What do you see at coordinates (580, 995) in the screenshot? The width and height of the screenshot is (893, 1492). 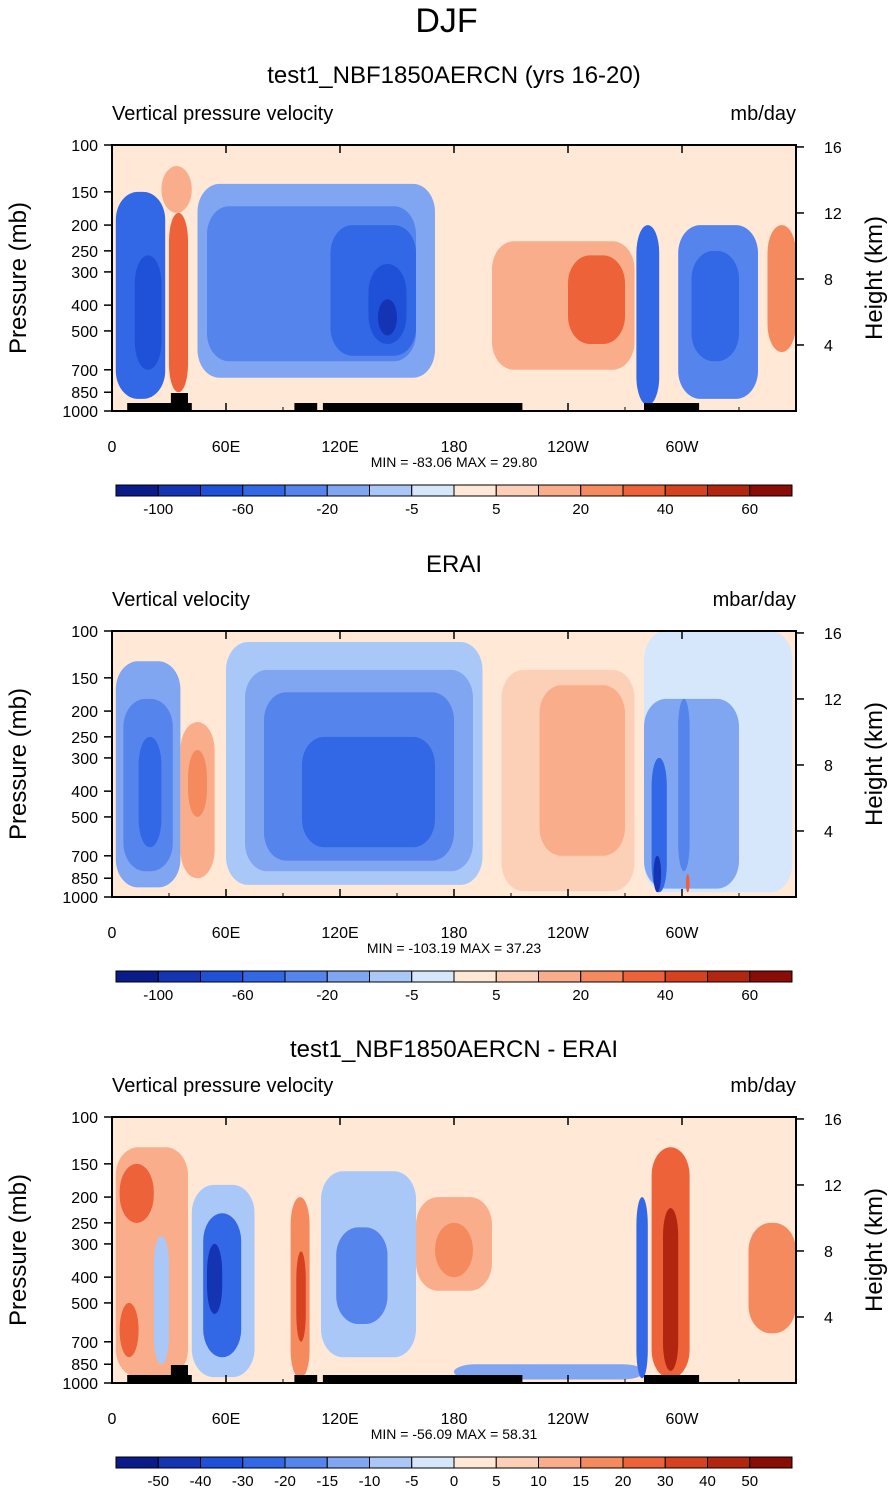 I see `colorbar-label: 20` at bounding box center [580, 995].